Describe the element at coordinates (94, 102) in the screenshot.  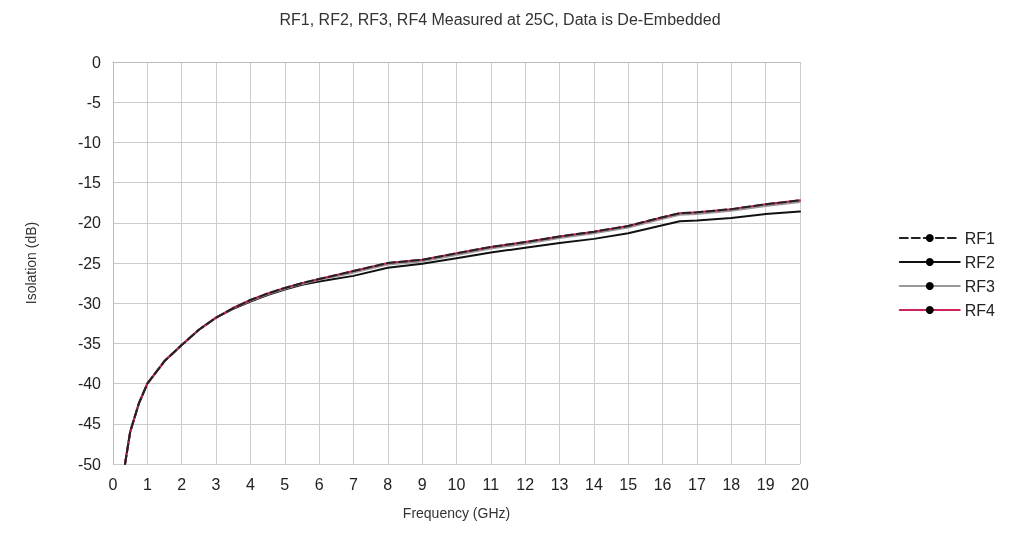
I see `y-tick-label: -5` at that location.